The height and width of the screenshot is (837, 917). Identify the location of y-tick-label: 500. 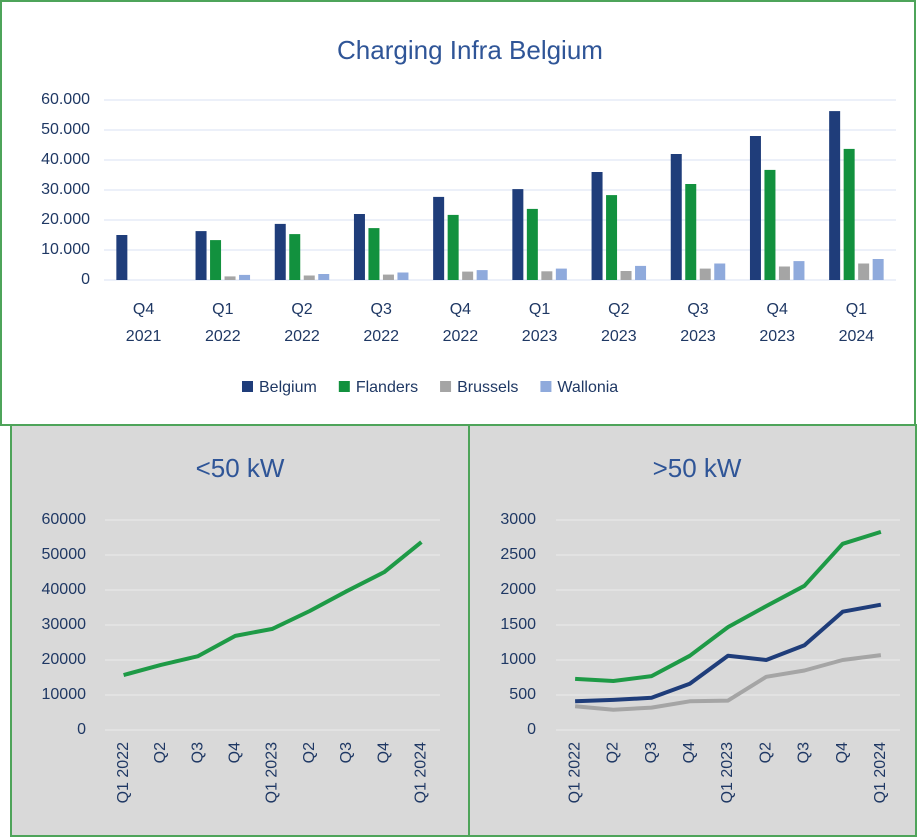
(522, 694).